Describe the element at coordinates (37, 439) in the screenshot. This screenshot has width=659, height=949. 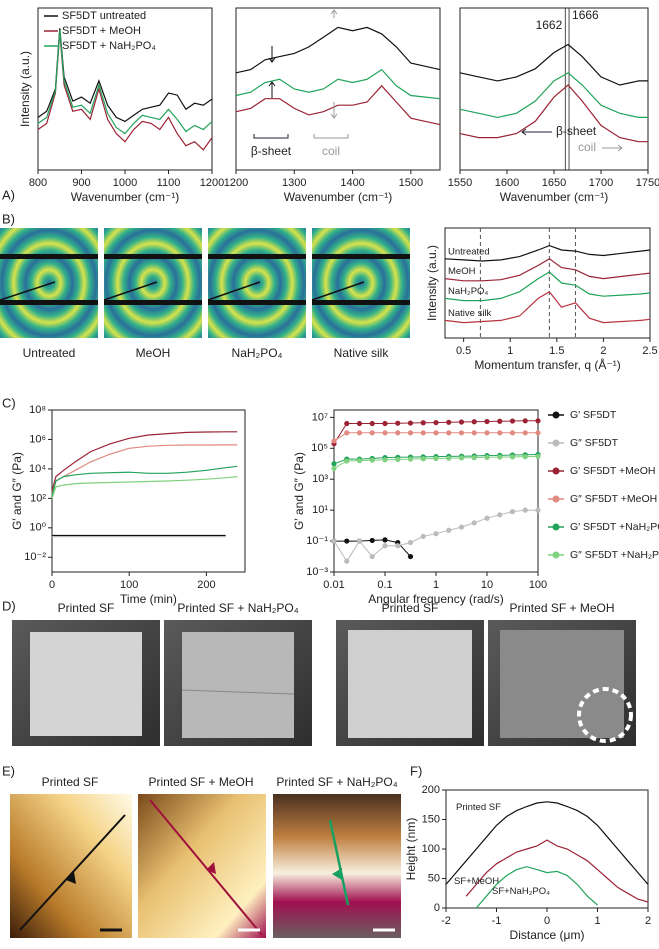
I see `y-tick-label: 10⁶` at that location.